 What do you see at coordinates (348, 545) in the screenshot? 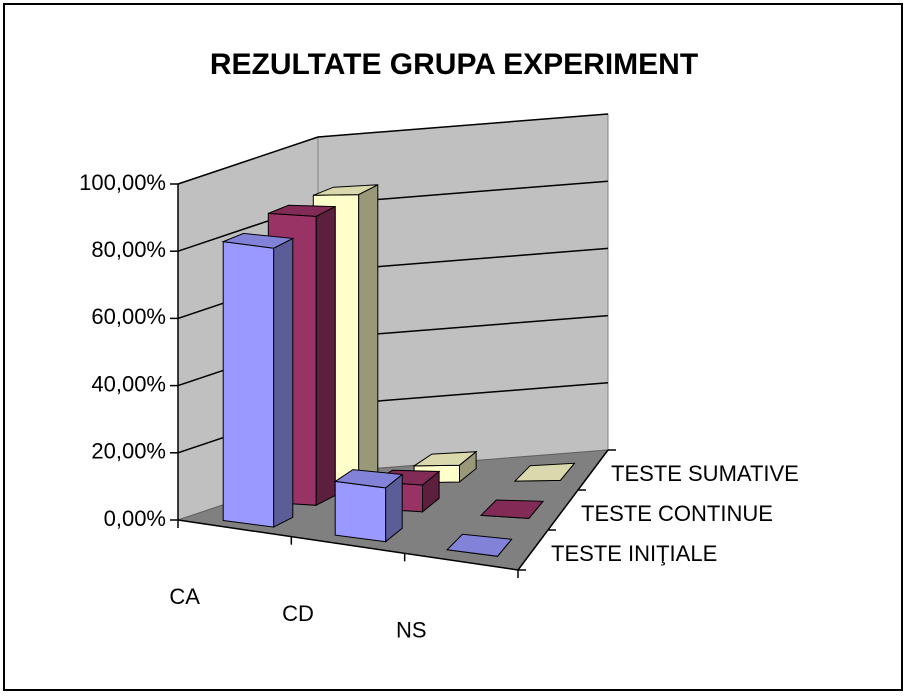
I see `x-axis` at bounding box center [348, 545].